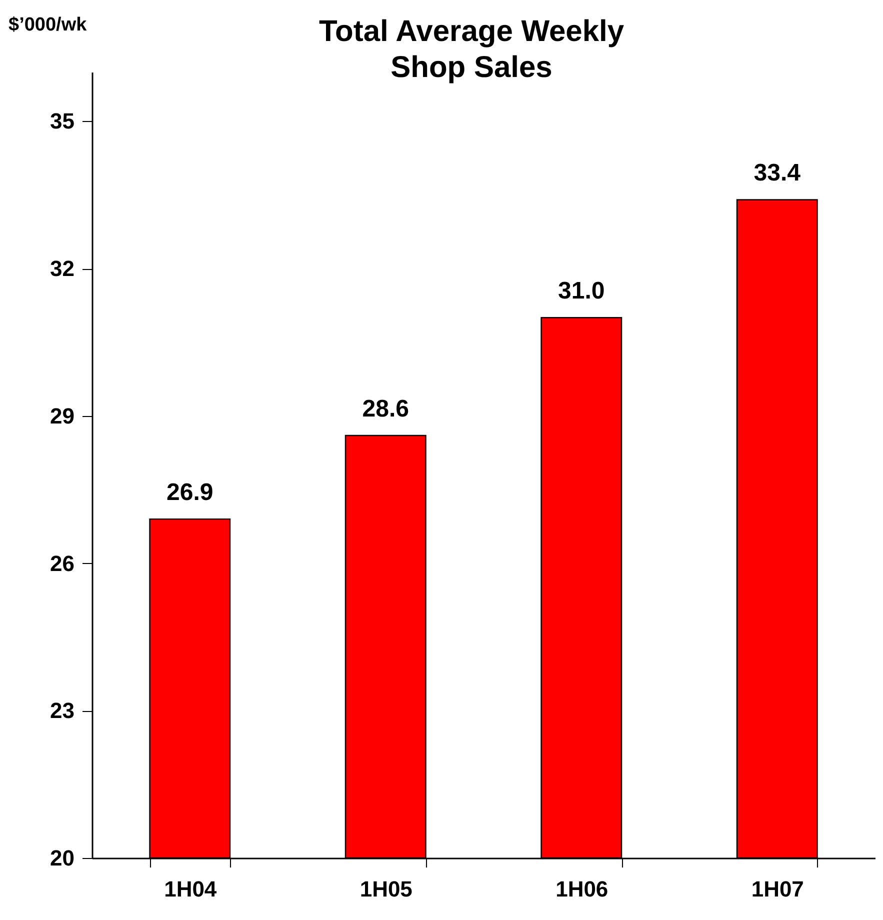 Image resolution: width=883 pixels, height=920 pixels. I want to click on x-tick-label: 1H05, so click(386, 889).